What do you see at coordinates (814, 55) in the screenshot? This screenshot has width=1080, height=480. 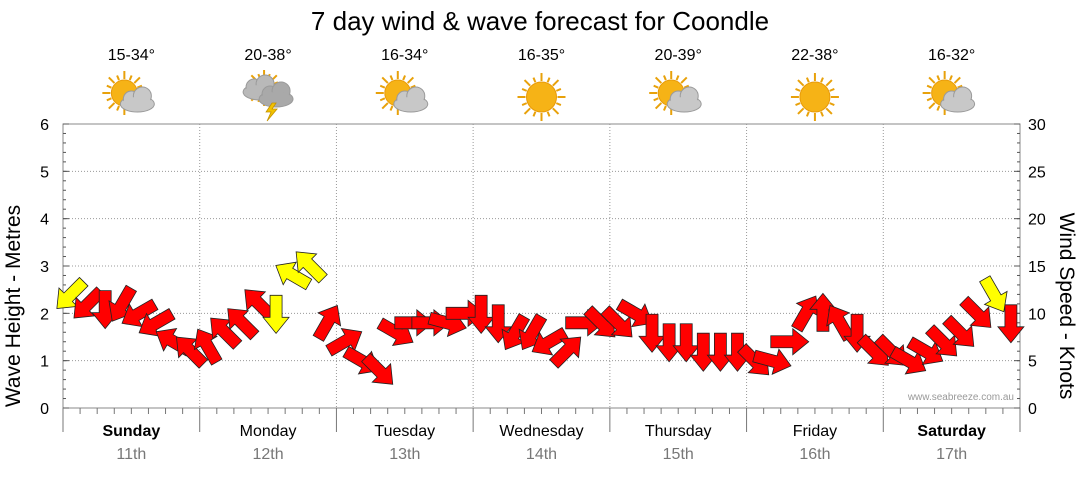 I see `temp-label: 22-38°` at bounding box center [814, 55].